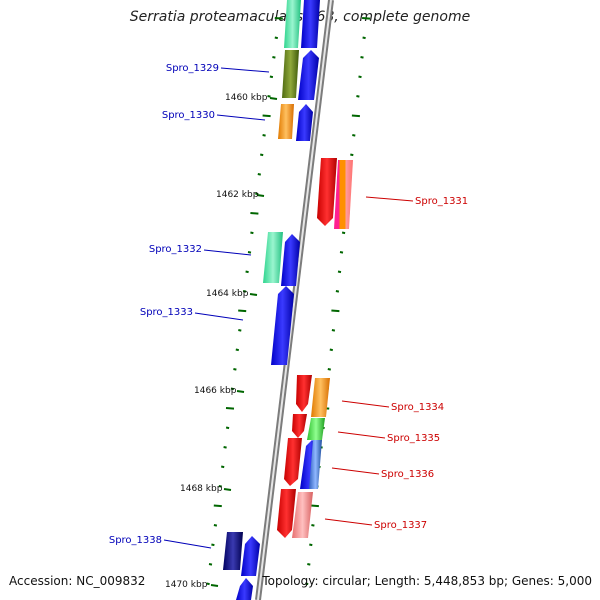 The image size is (600, 600). I want to click on outer-scale-ticks, so click(338, 301).